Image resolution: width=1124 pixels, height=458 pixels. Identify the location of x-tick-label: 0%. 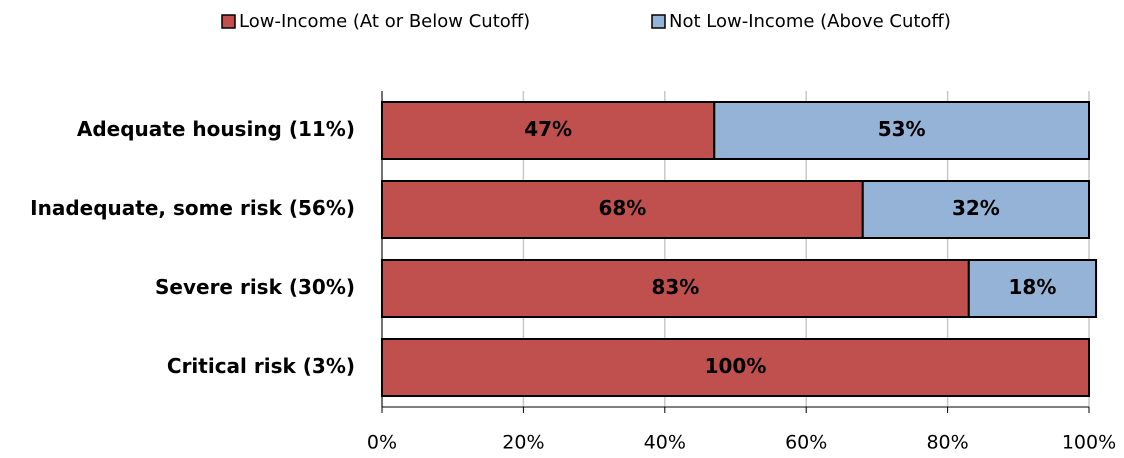
(382, 443).